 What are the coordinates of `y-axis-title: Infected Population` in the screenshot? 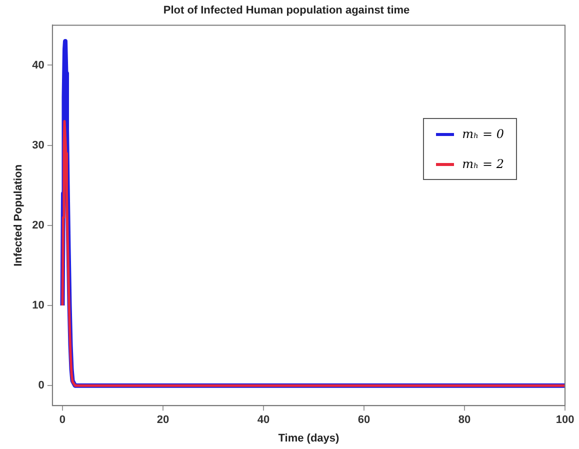 It's located at (18, 215).